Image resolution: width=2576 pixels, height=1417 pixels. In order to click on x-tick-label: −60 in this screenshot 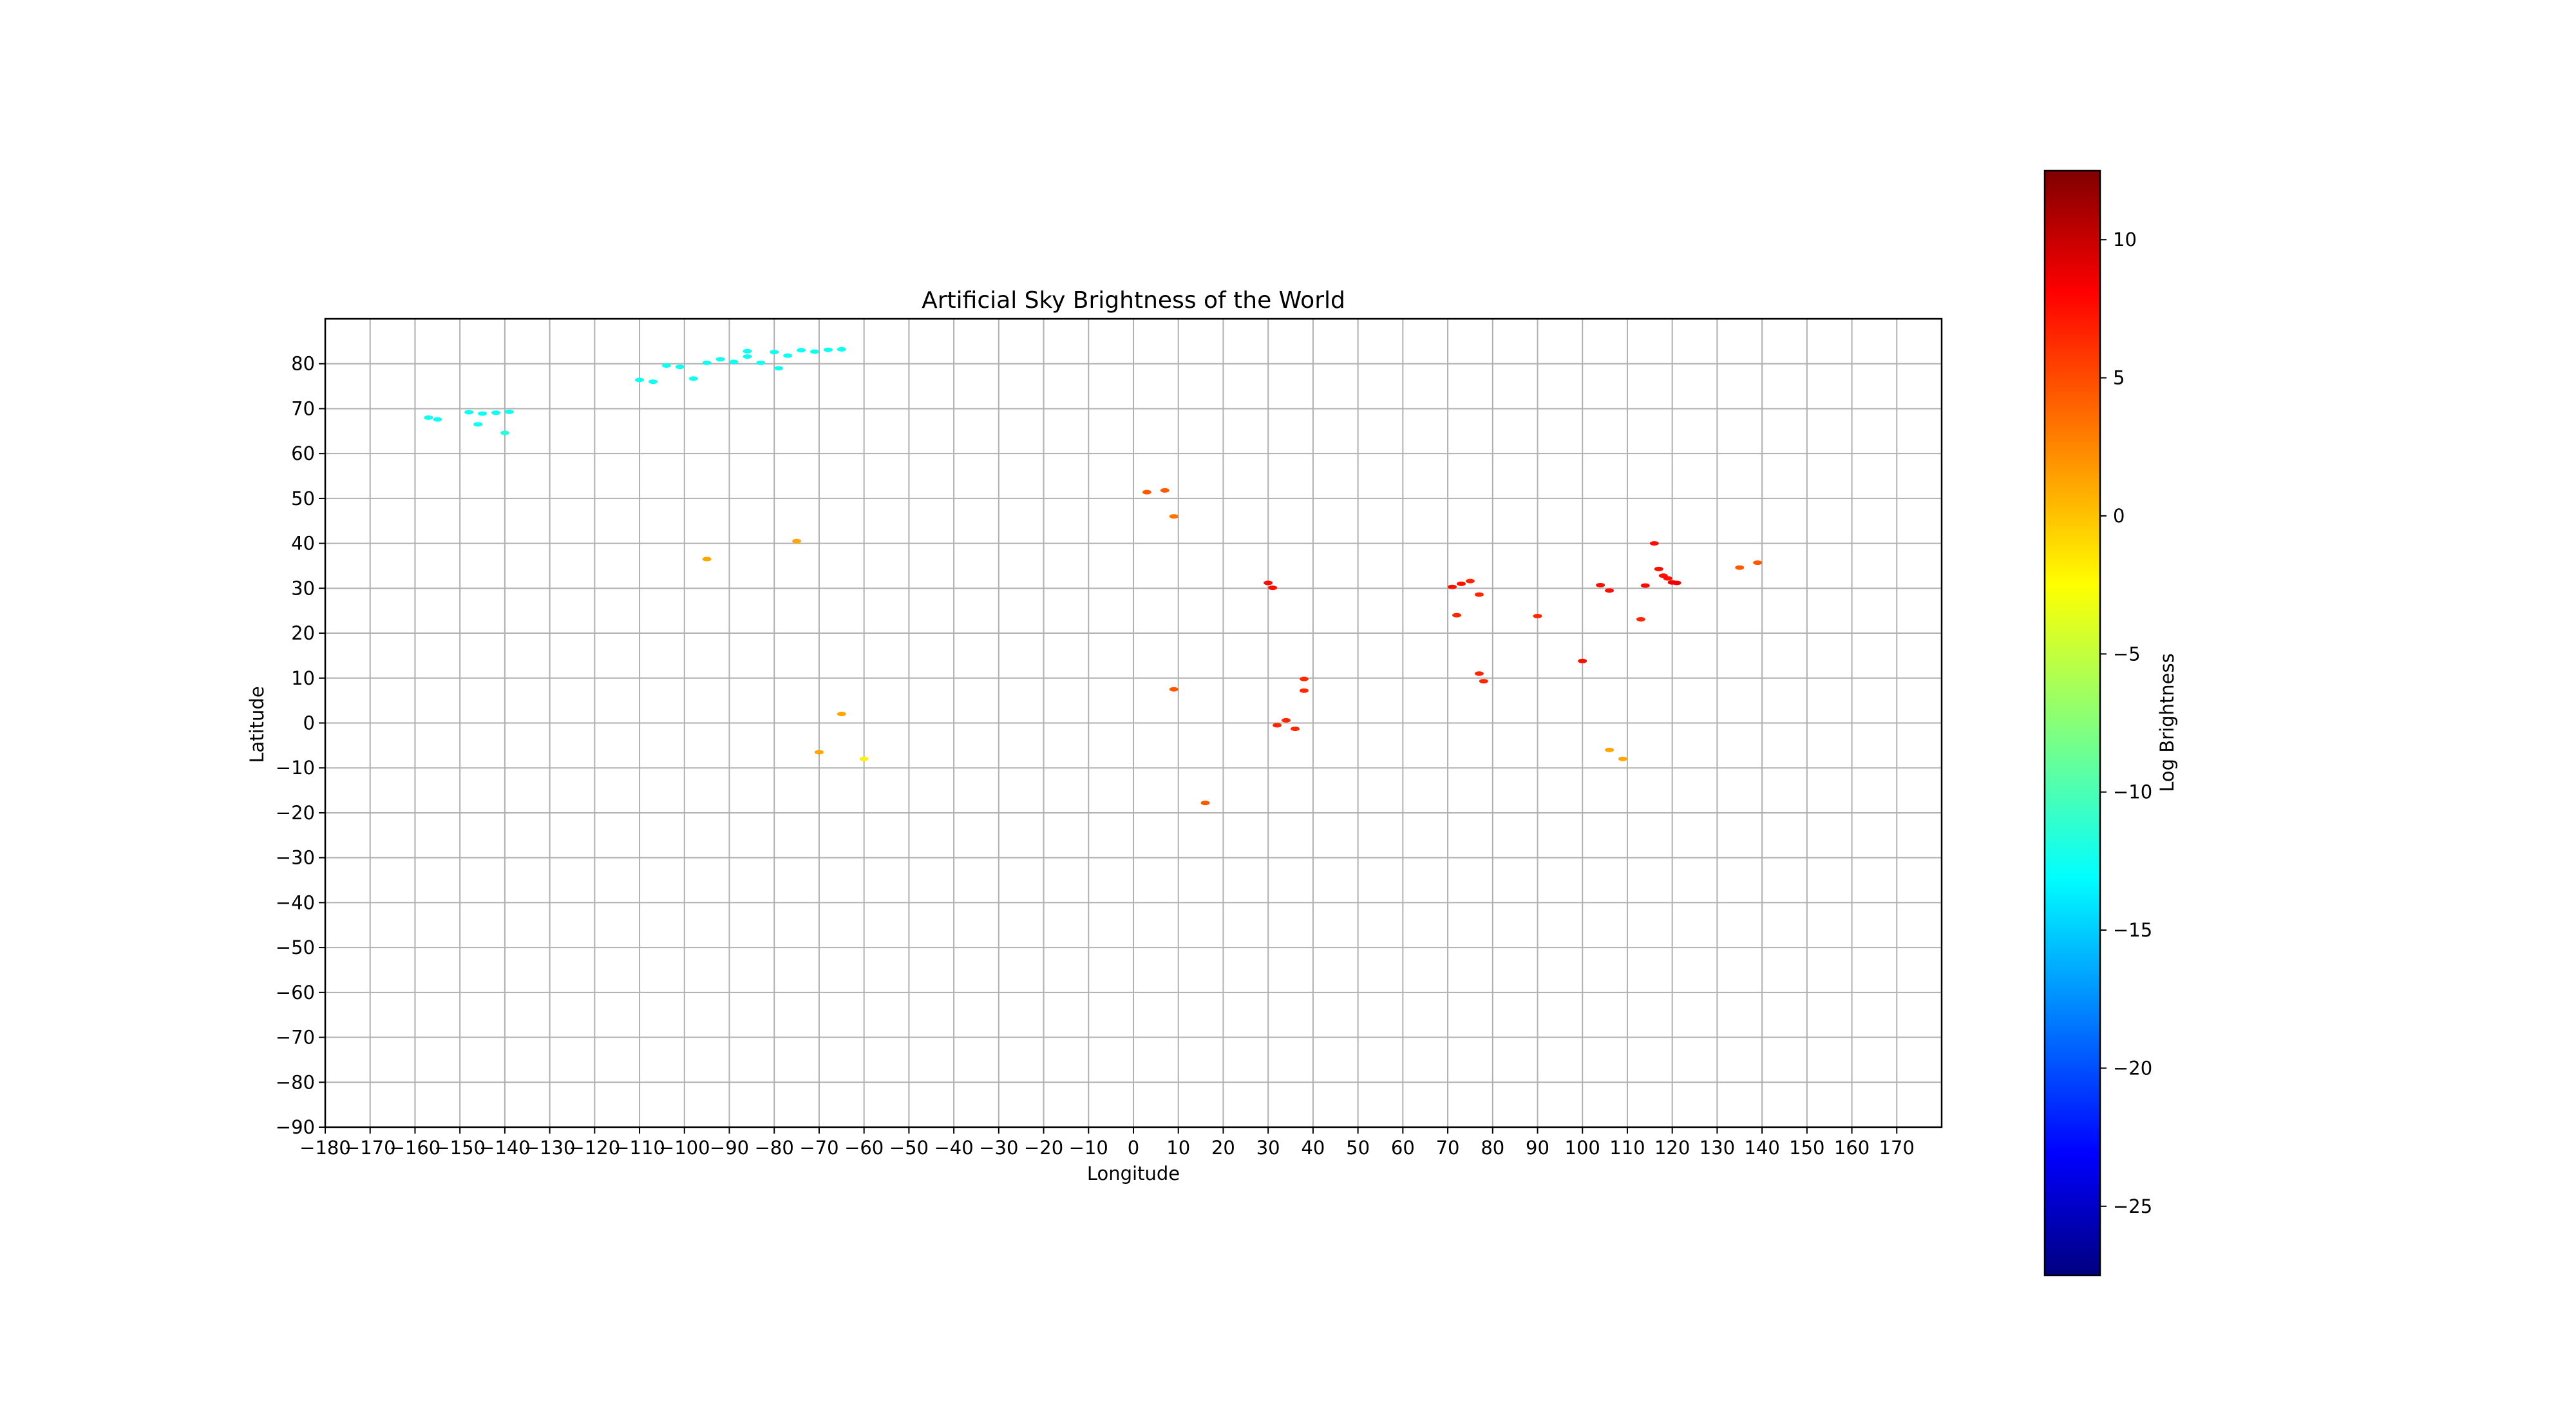, I will do `click(864, 1148)`.